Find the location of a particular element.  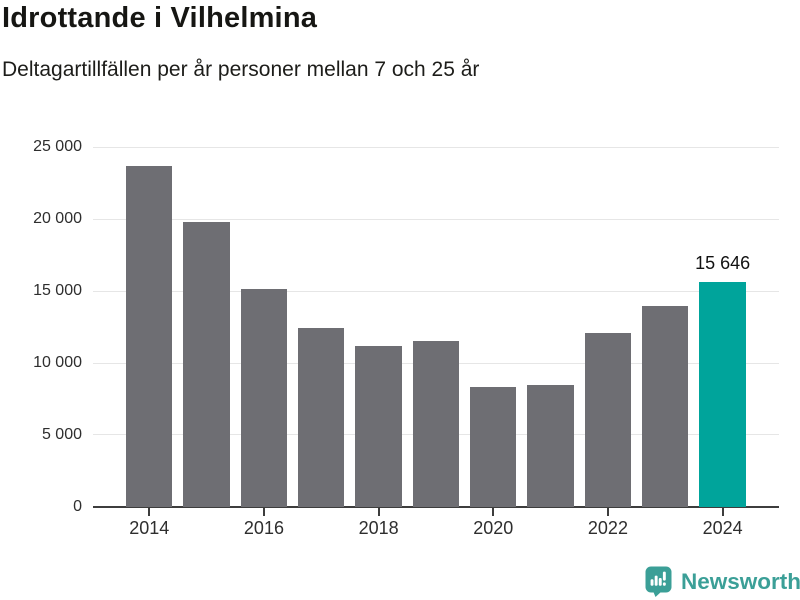

bar-2023 is located at coordinates (665, 406).